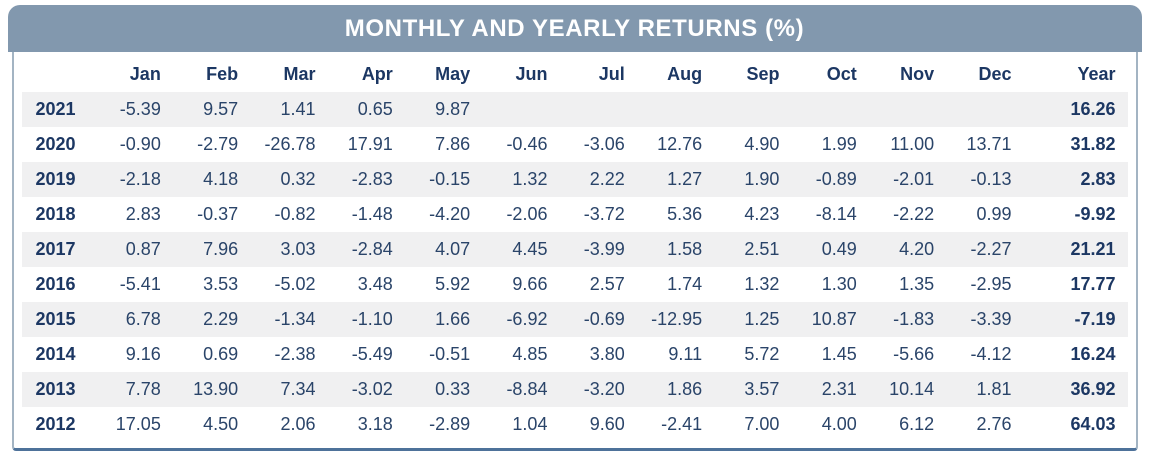  What do you see at coordinates (140, 179) in the screenshot?
I see `cell-2019-jan: -2.18` at bounding box center [140, 179].